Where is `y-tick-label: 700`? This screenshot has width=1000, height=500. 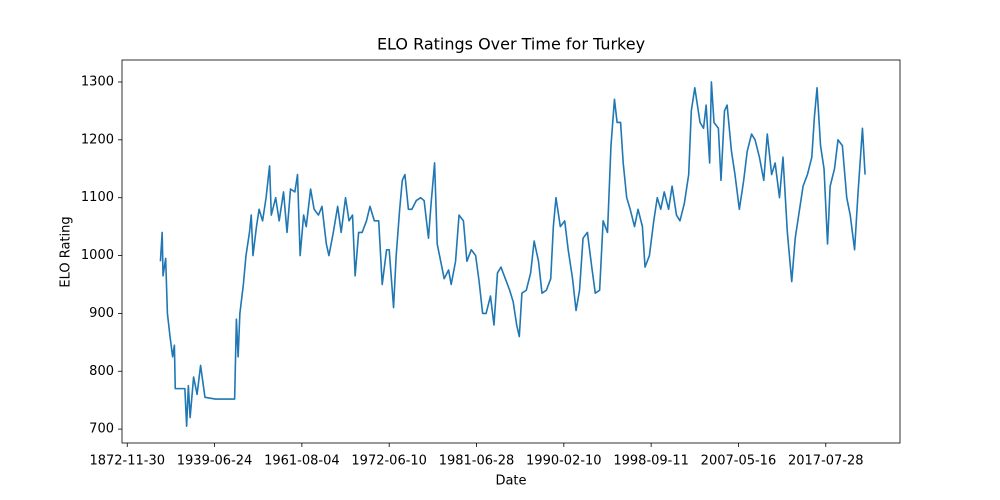 y-tick-label: 700 is located at coordinates (101, 429).